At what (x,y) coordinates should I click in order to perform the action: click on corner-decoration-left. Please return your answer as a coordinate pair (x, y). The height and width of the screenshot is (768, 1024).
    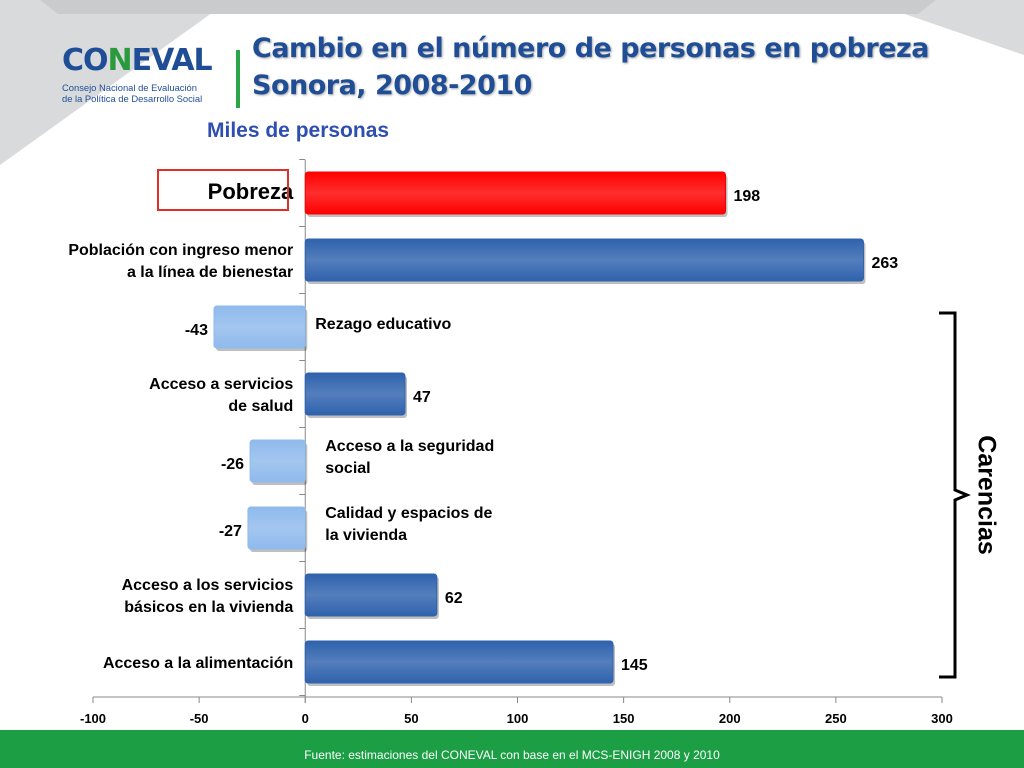
    Looking at the image, I should click on (115, 82).